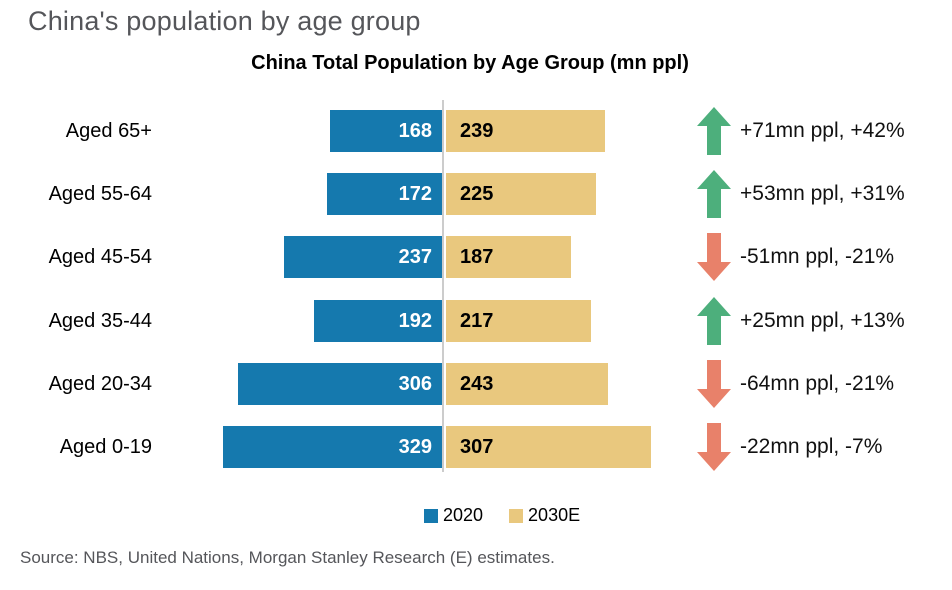 The width and height of the screenshot is (952, 590). Describe the element at coordinates (378, 321) in the screenshot. I see `bar-2020: 192` at that location.